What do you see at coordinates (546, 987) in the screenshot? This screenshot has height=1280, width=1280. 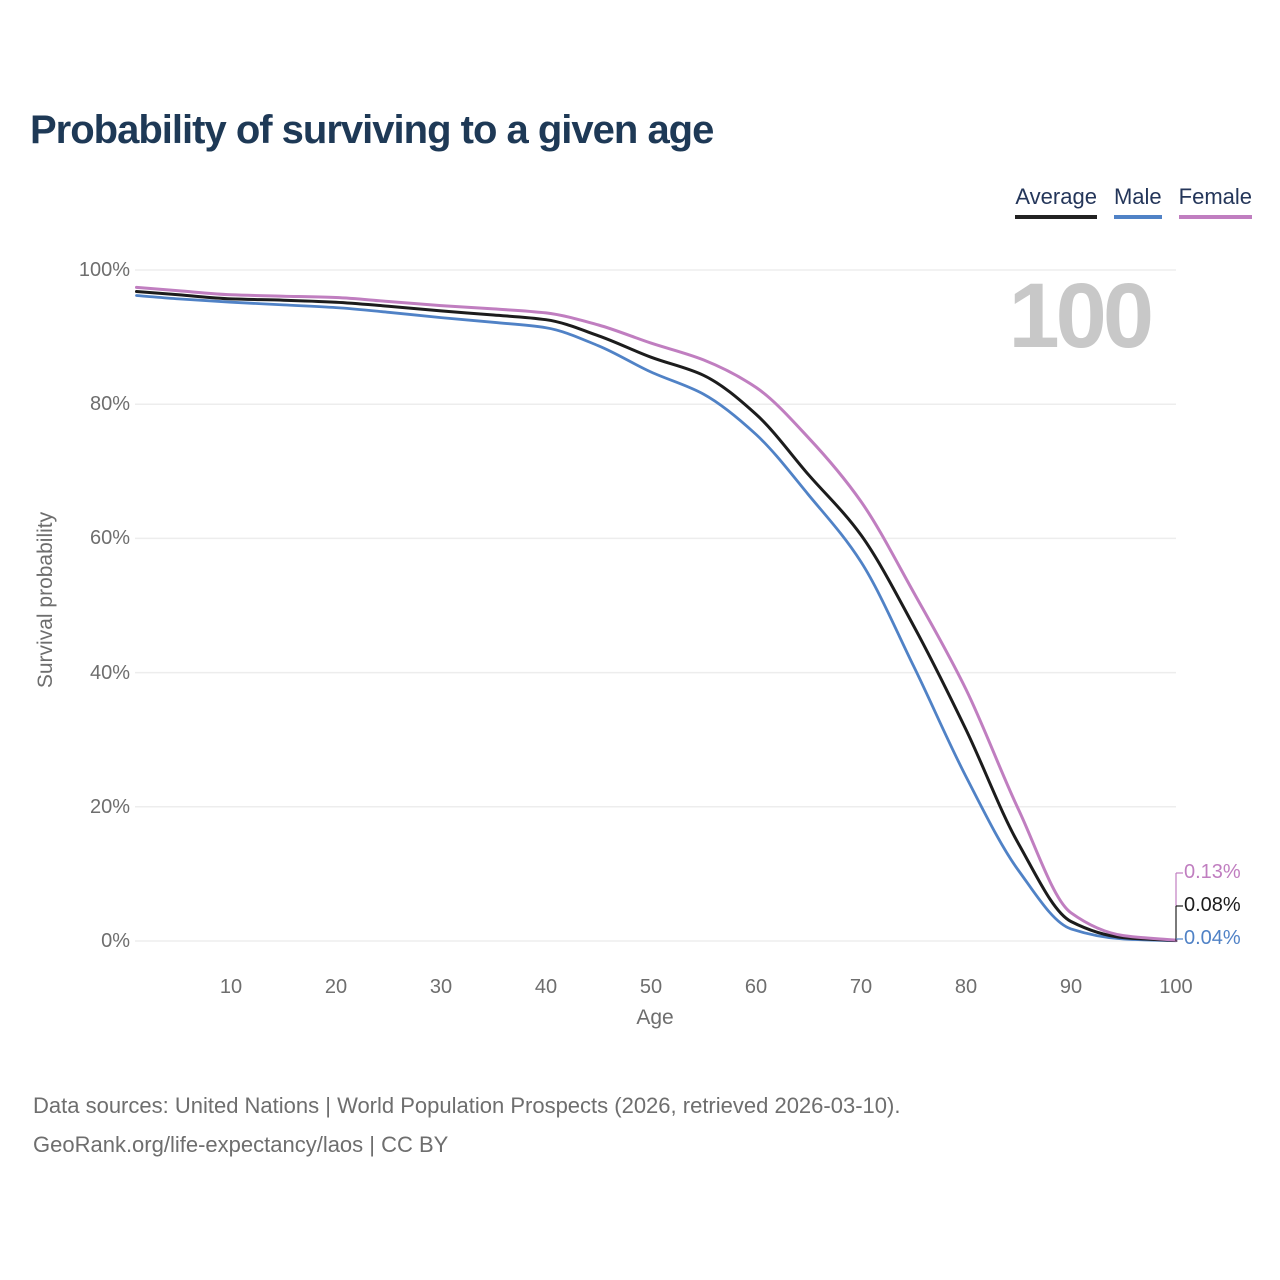 I see `x-tick-label: 40` at bounding box center [546, 987].